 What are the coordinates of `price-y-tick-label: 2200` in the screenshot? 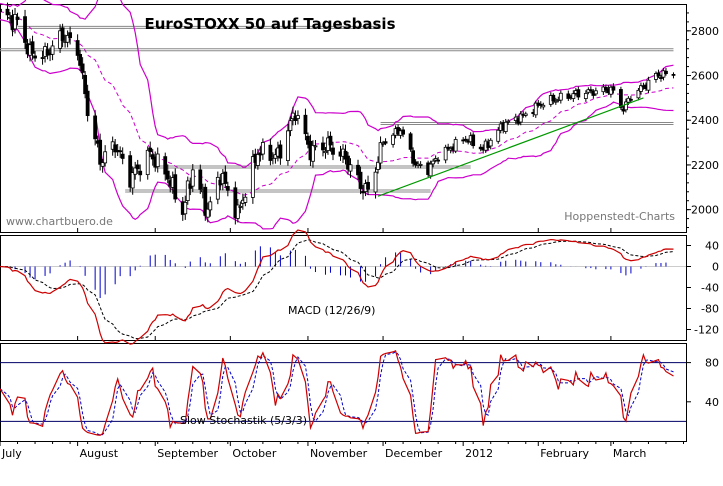 It's located at (705, 165).